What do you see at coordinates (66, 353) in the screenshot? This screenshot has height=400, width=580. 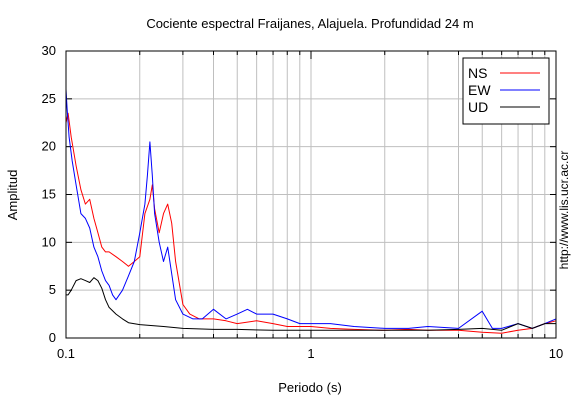 I see `x-tick-label: 0.1` at bounding box center [66, 353].